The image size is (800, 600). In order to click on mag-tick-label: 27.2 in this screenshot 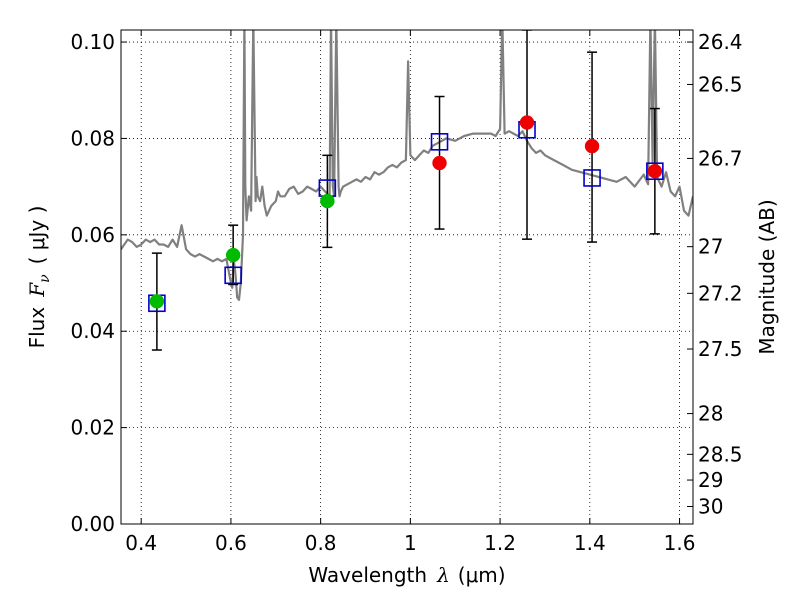, I will do `click(720, 293)`.